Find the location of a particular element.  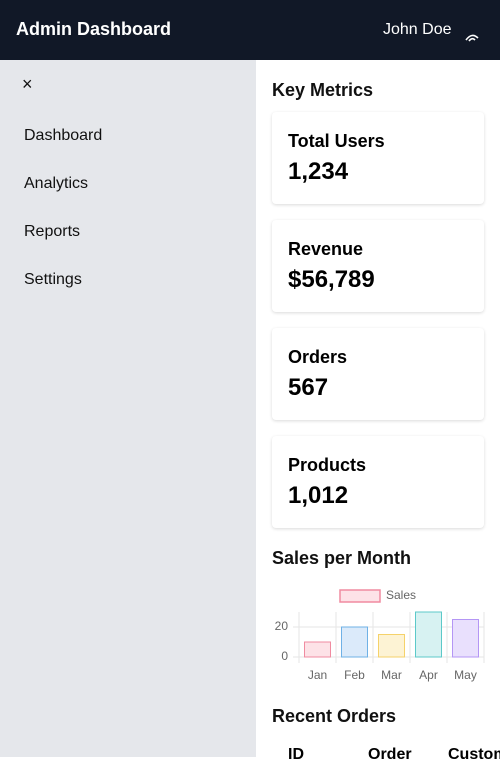

metric-label: Orders is located at coordinates (318, 357).